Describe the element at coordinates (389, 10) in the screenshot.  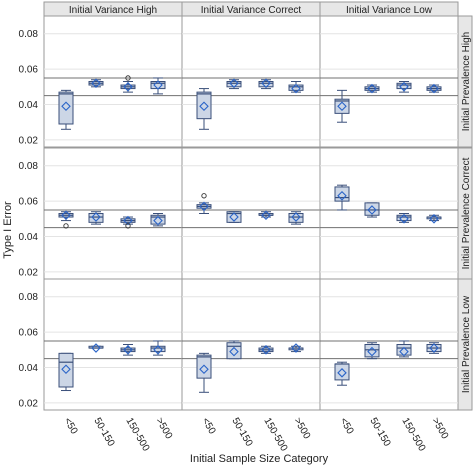
I see `column-strip-label: Initial Variance Low` at that location.